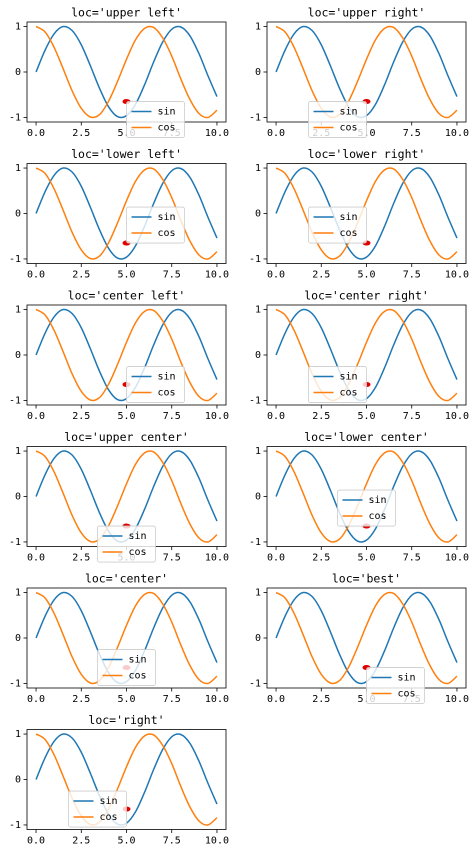 The width and height of the screenshot is (474, 851). I want to click on subplot: loc='center' 0.0 2.5 5.0 7.5 10.0 -1 0 1 sin cos, so click(119, 639).